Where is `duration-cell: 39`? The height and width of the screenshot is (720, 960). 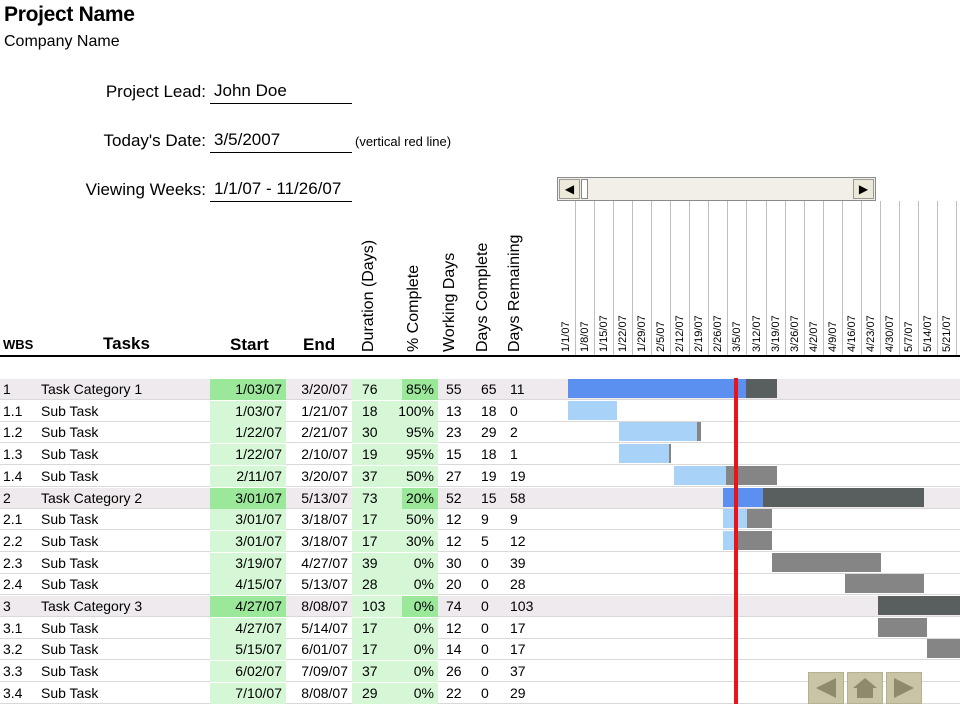
duration-cell: 39 is located at coordinates (370, 563).